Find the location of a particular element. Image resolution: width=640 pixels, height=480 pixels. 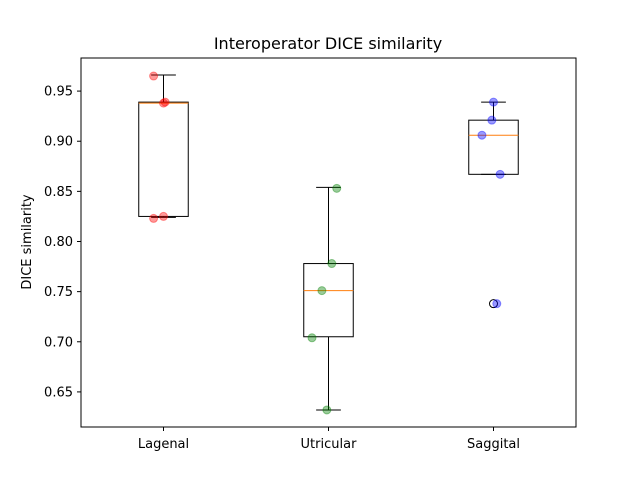

box-group-lagenal is located at coordinates (163, 147).